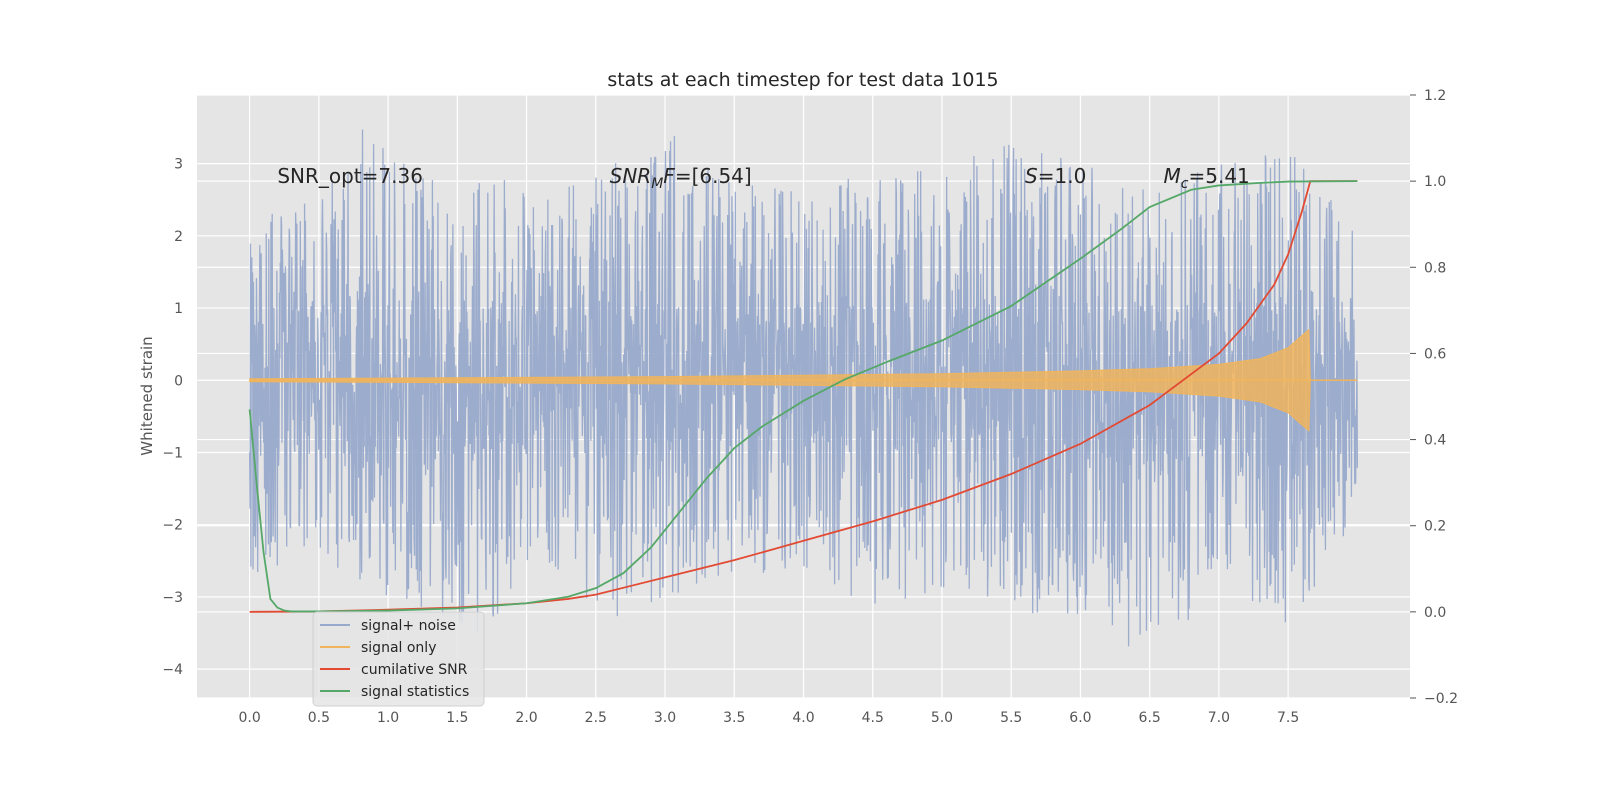 Image resolution: width=1600 pixels, height=800 pixels. Describe the element at coordinates (178, 165) in the screenshot. I see `y-left-tick-label: 3` at that location.